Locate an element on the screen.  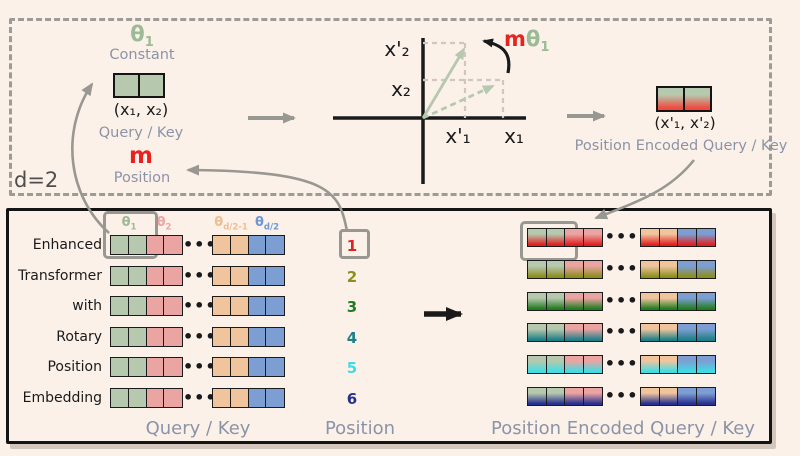
x1-prime-label: x'₁ is located at coordinates (458, 136).